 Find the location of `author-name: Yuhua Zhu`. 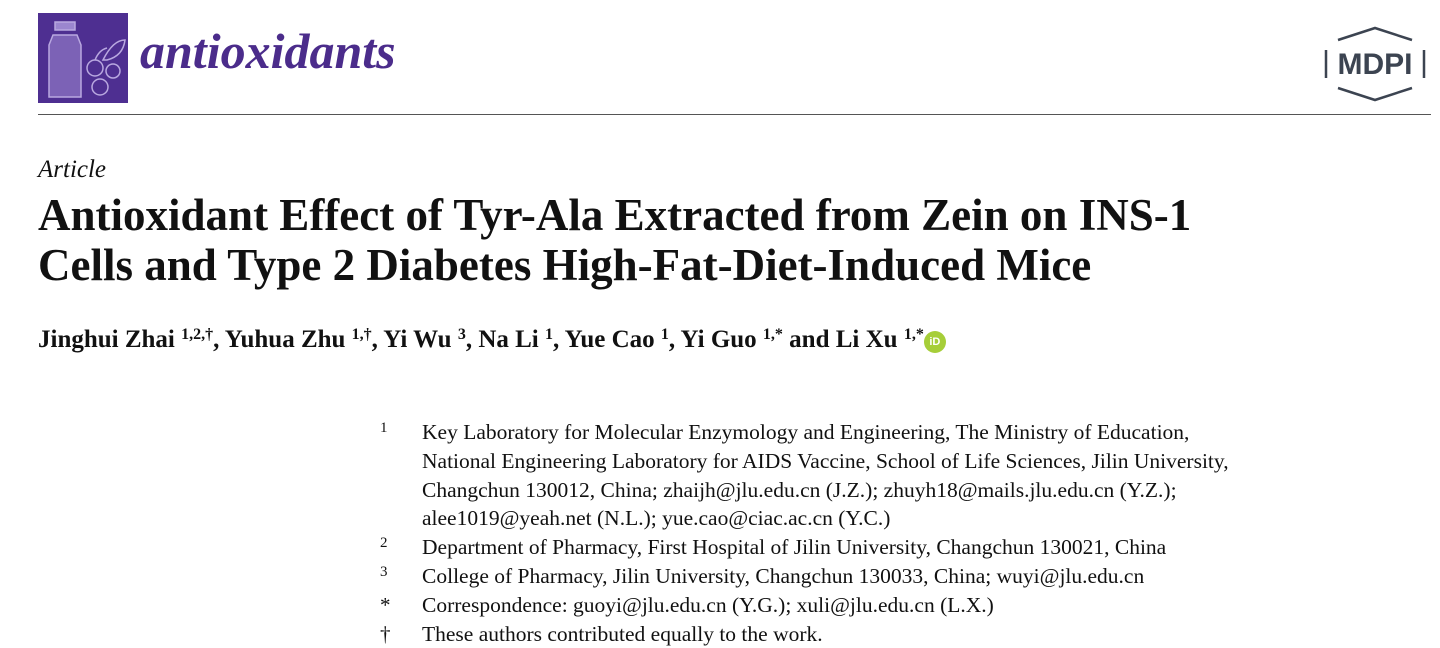

author-name: Yuhua Zhu is located at coordinates (285, 339).